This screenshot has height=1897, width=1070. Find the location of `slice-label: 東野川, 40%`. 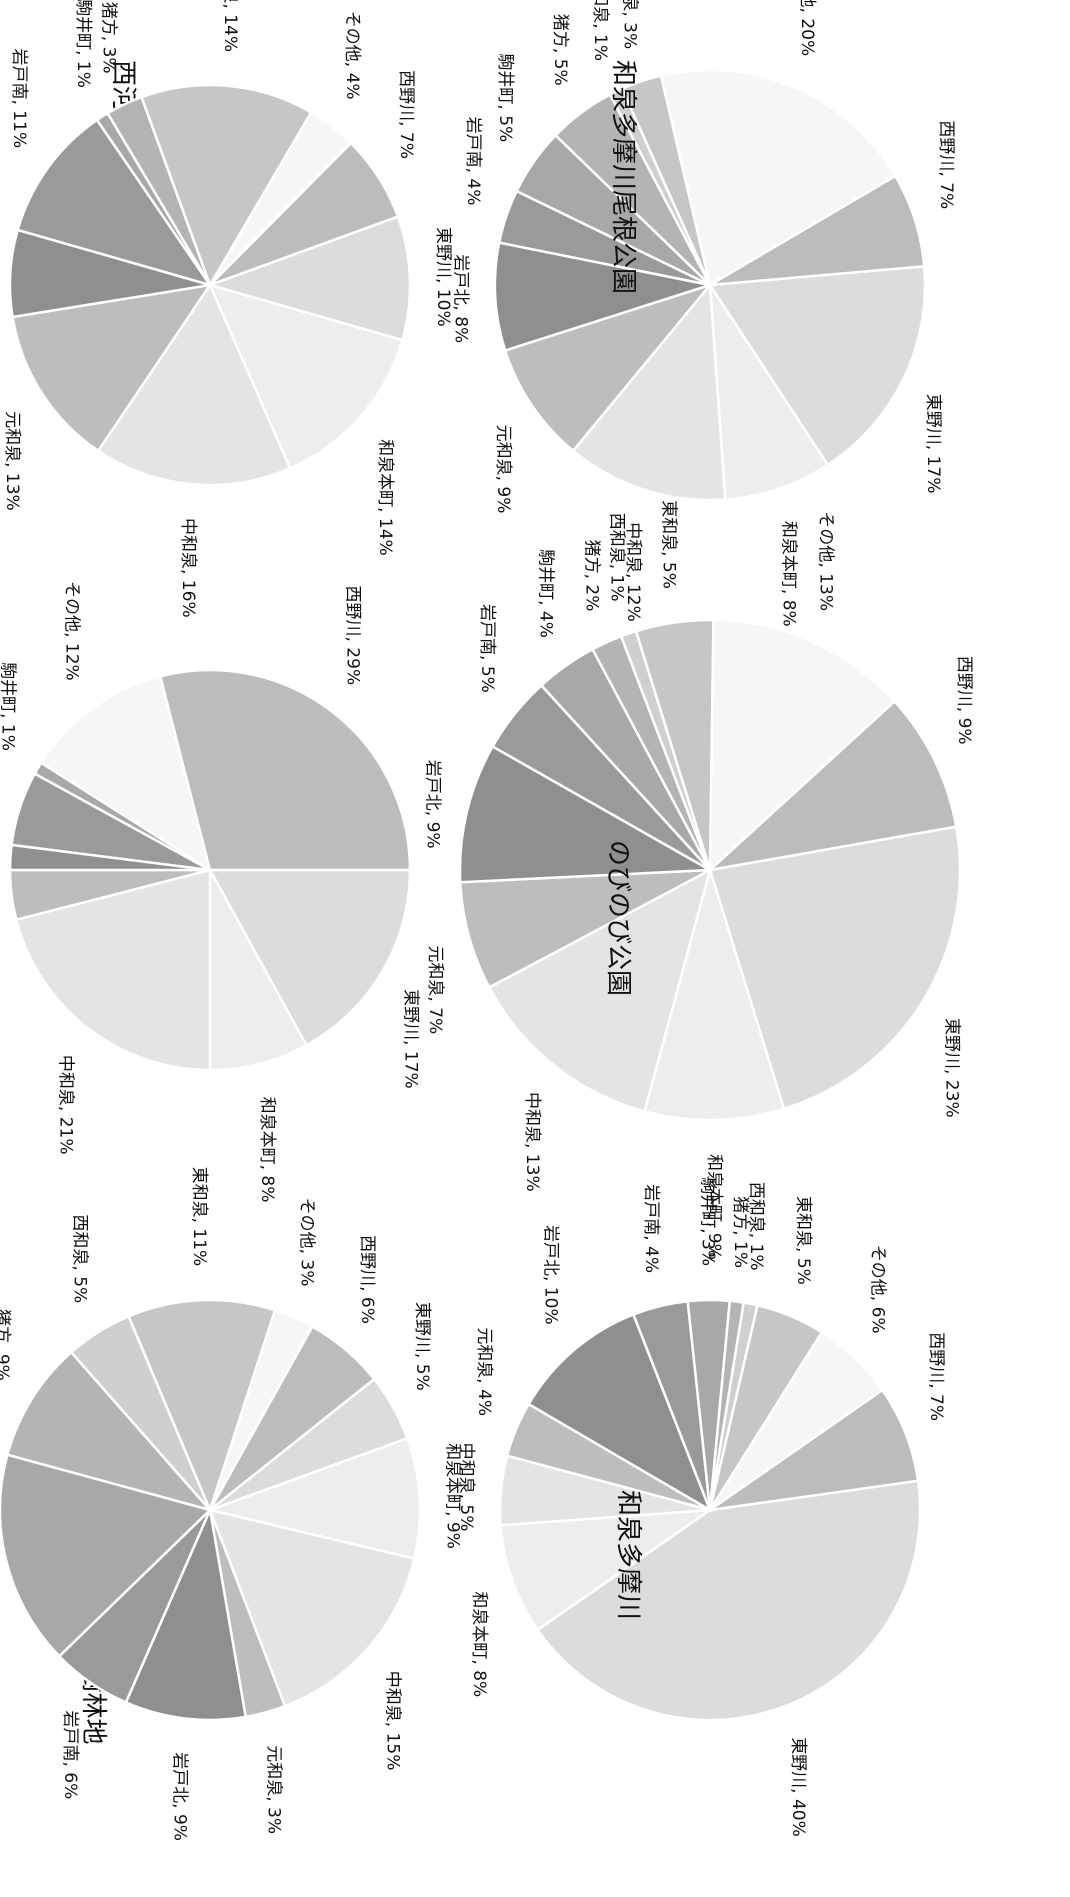

slice-label: 東野川, 40% is located at coordinates (798, 1787).